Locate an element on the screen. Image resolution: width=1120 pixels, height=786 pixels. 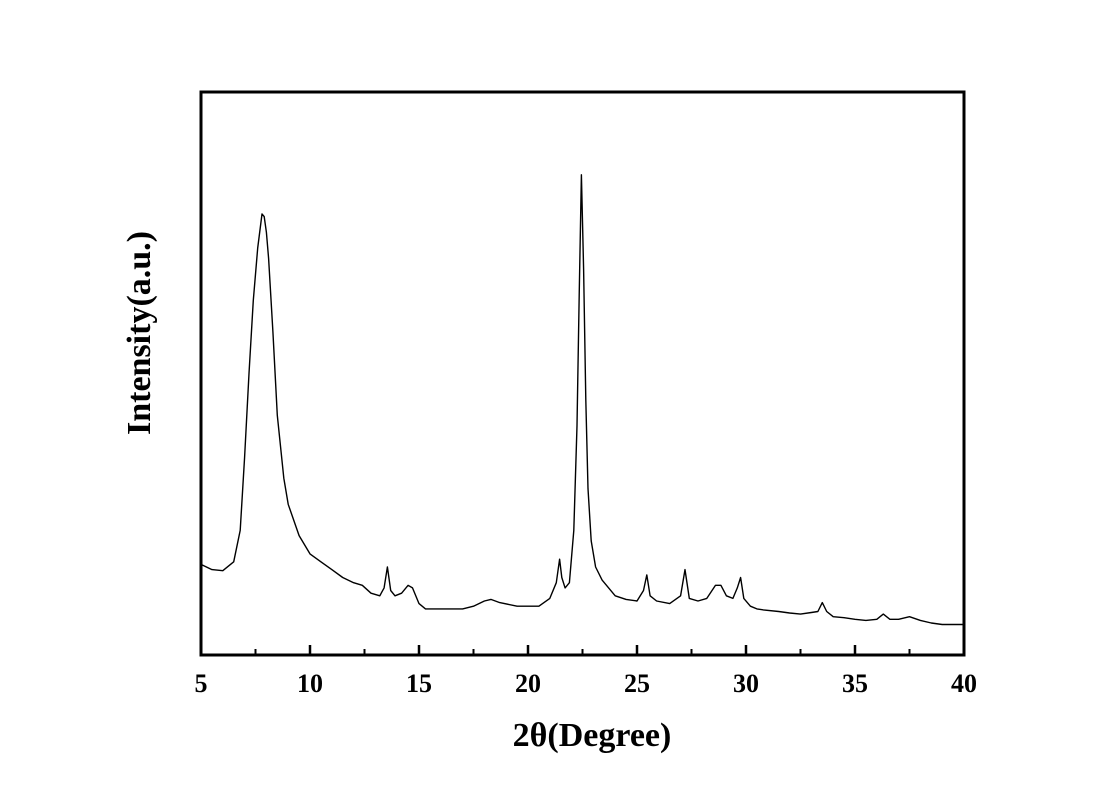
x-tick-label: 10 is located at coordinates (310, 683).